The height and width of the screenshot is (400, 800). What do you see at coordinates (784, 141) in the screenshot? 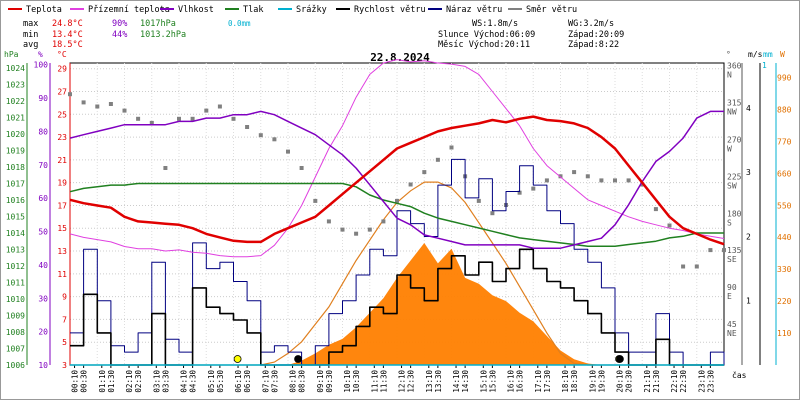
I see `radiation-tick-2: 770` at bounding box center [784, 141].